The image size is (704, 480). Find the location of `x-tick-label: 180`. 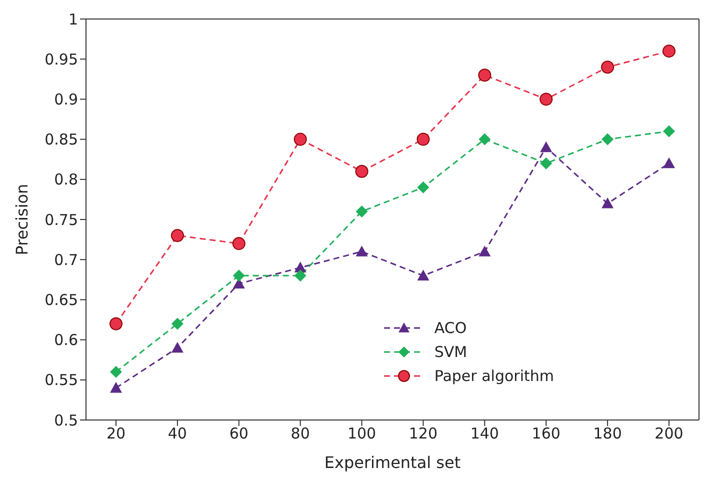

x-tick-label: 180 is located at coordinates (607, 433).